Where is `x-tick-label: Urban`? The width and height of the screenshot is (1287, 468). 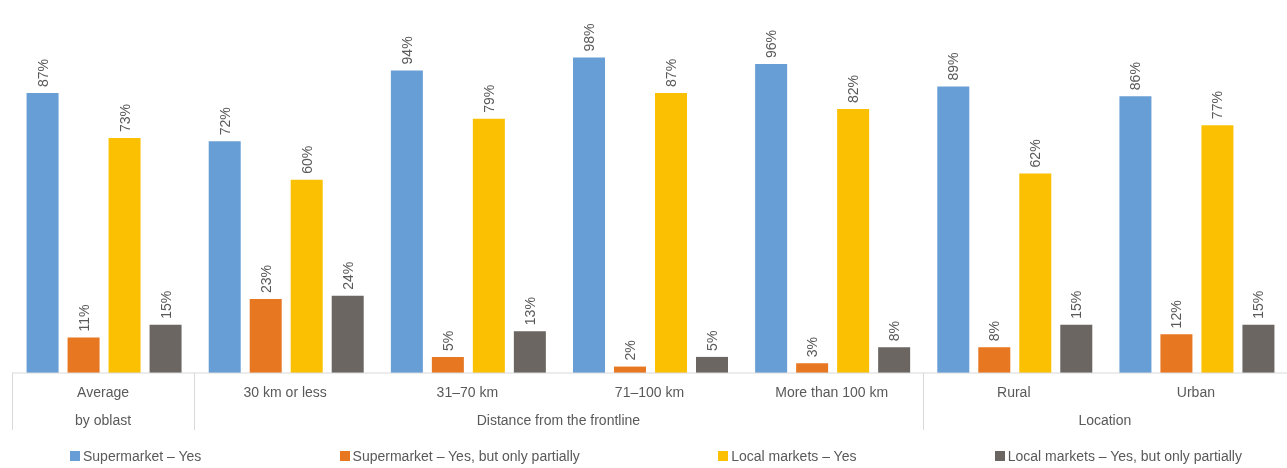
x-tick-label: Urban is located at coordinates (1195, 391).